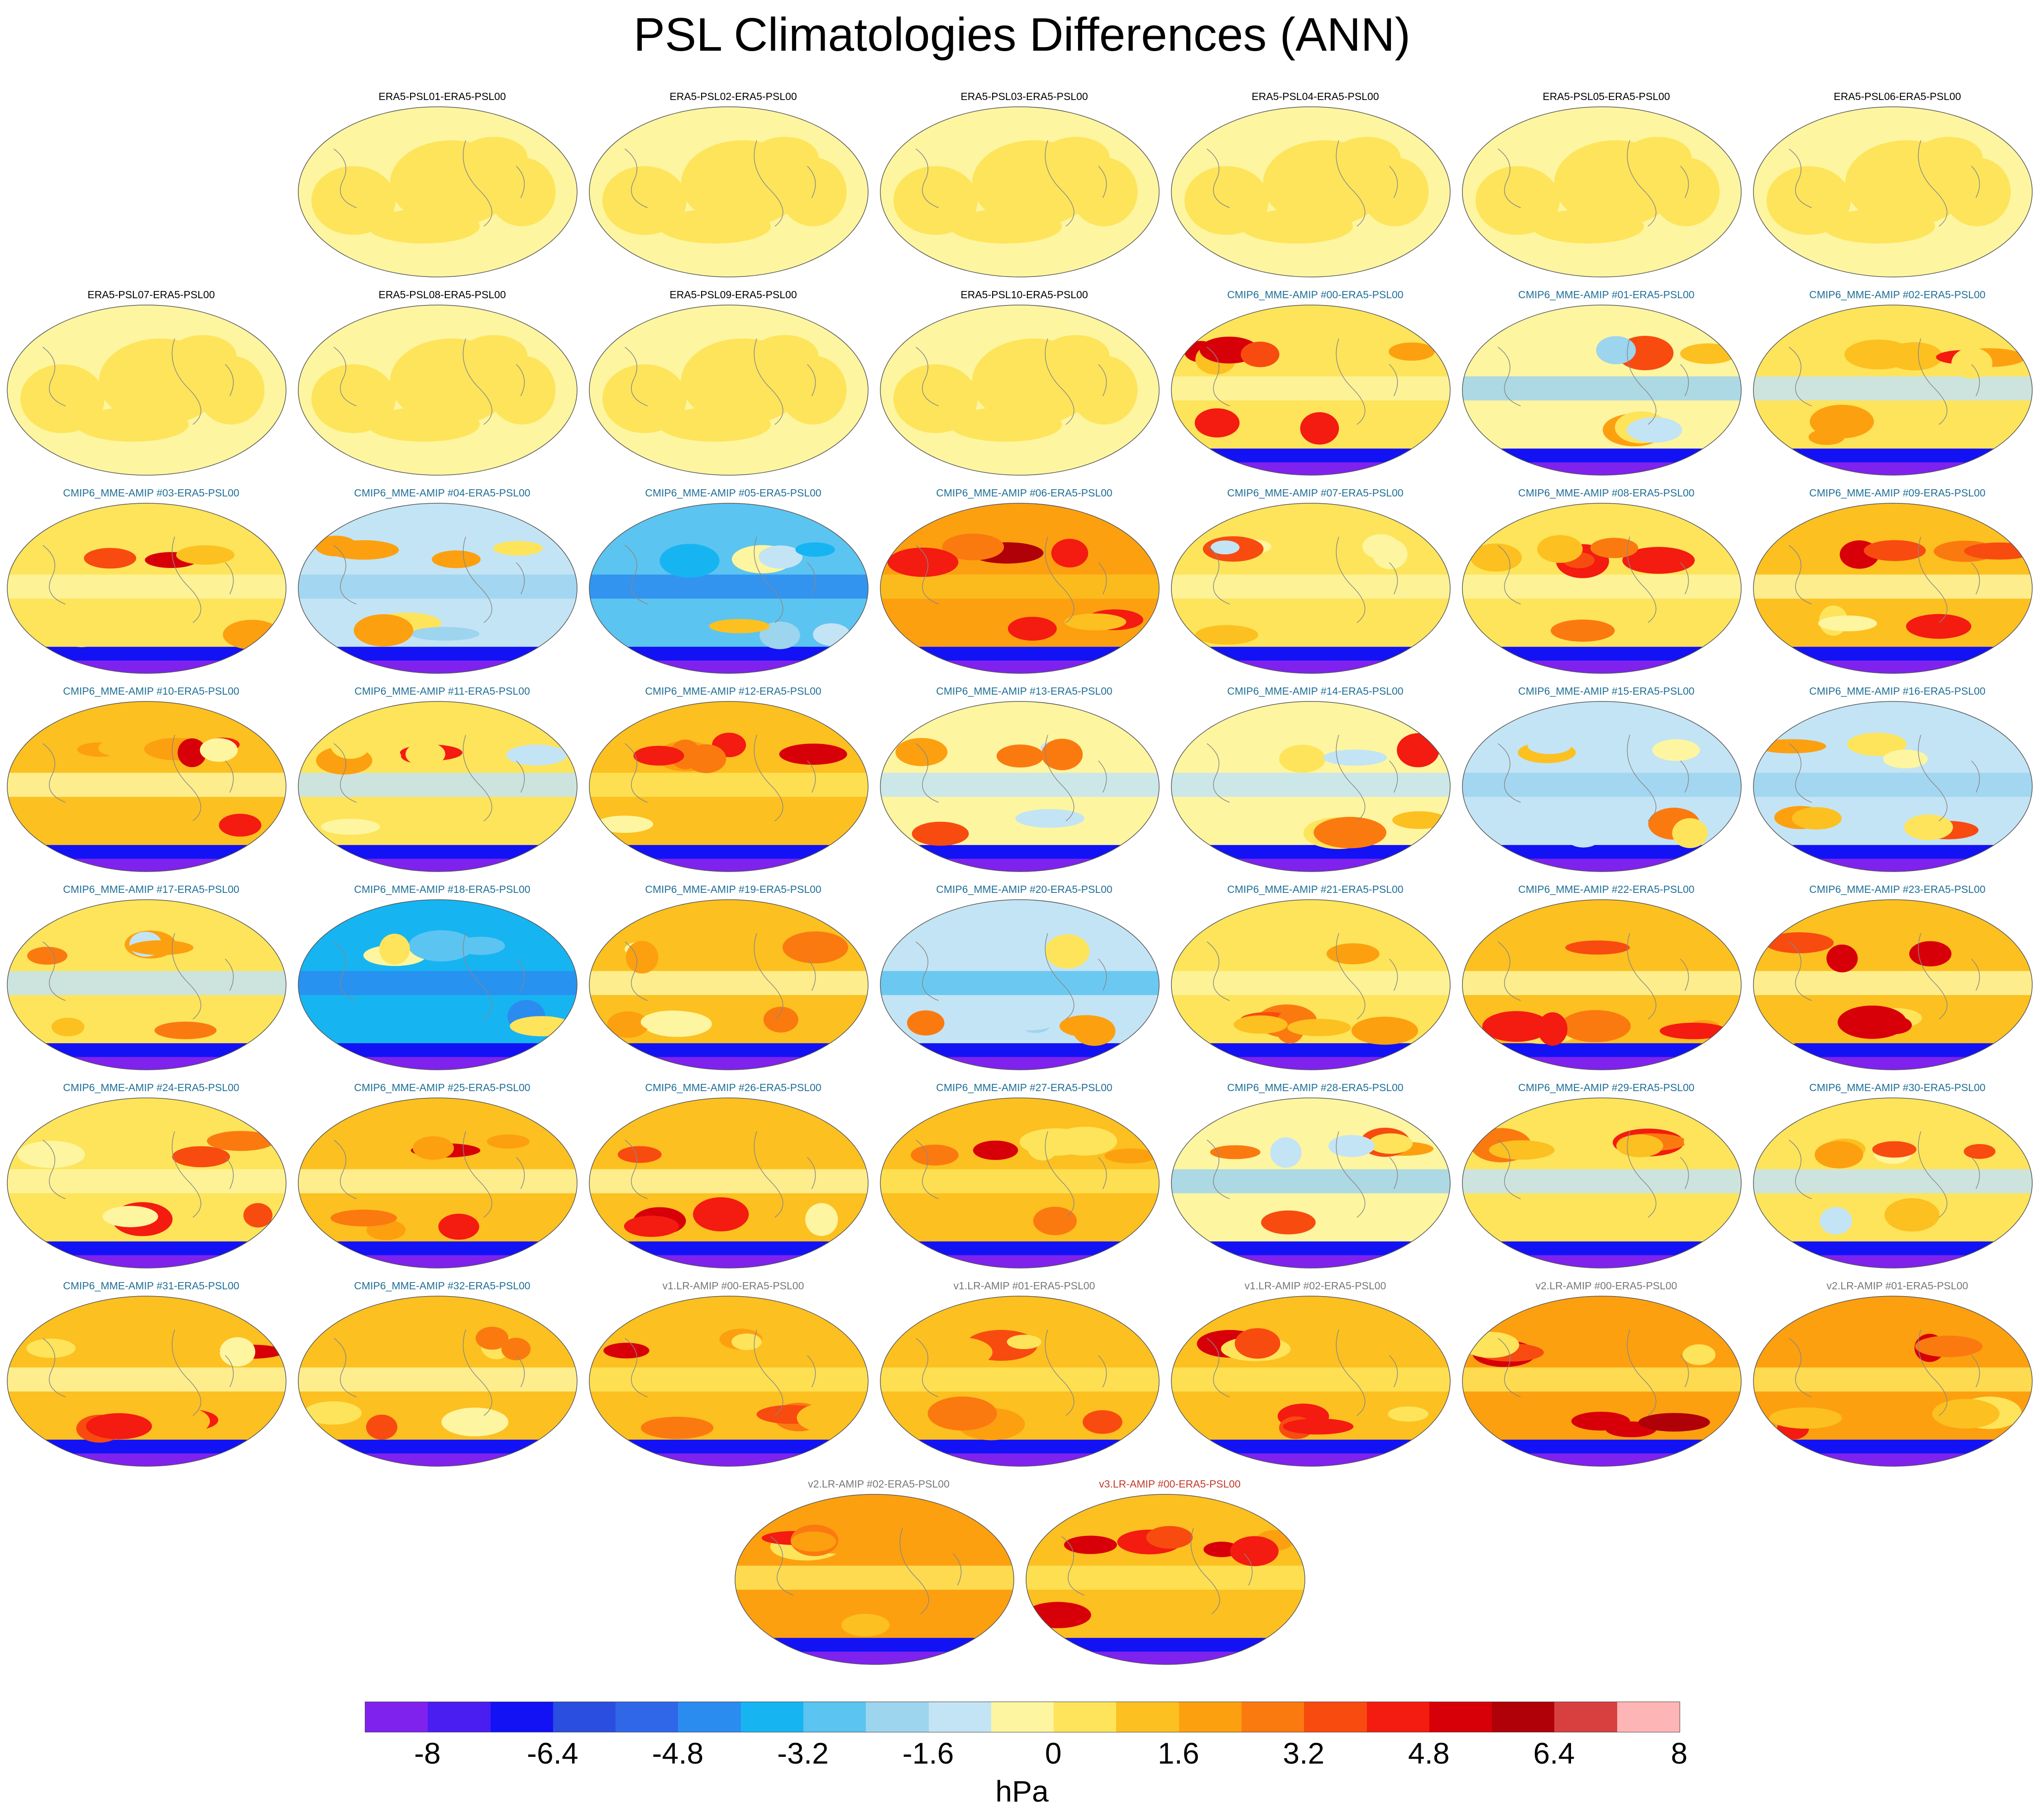 This screenshot has height=1817, width=2044. I want to click on map-panel: ERA5-PSL10-ERA5-PSL00, so click(1024, 388).